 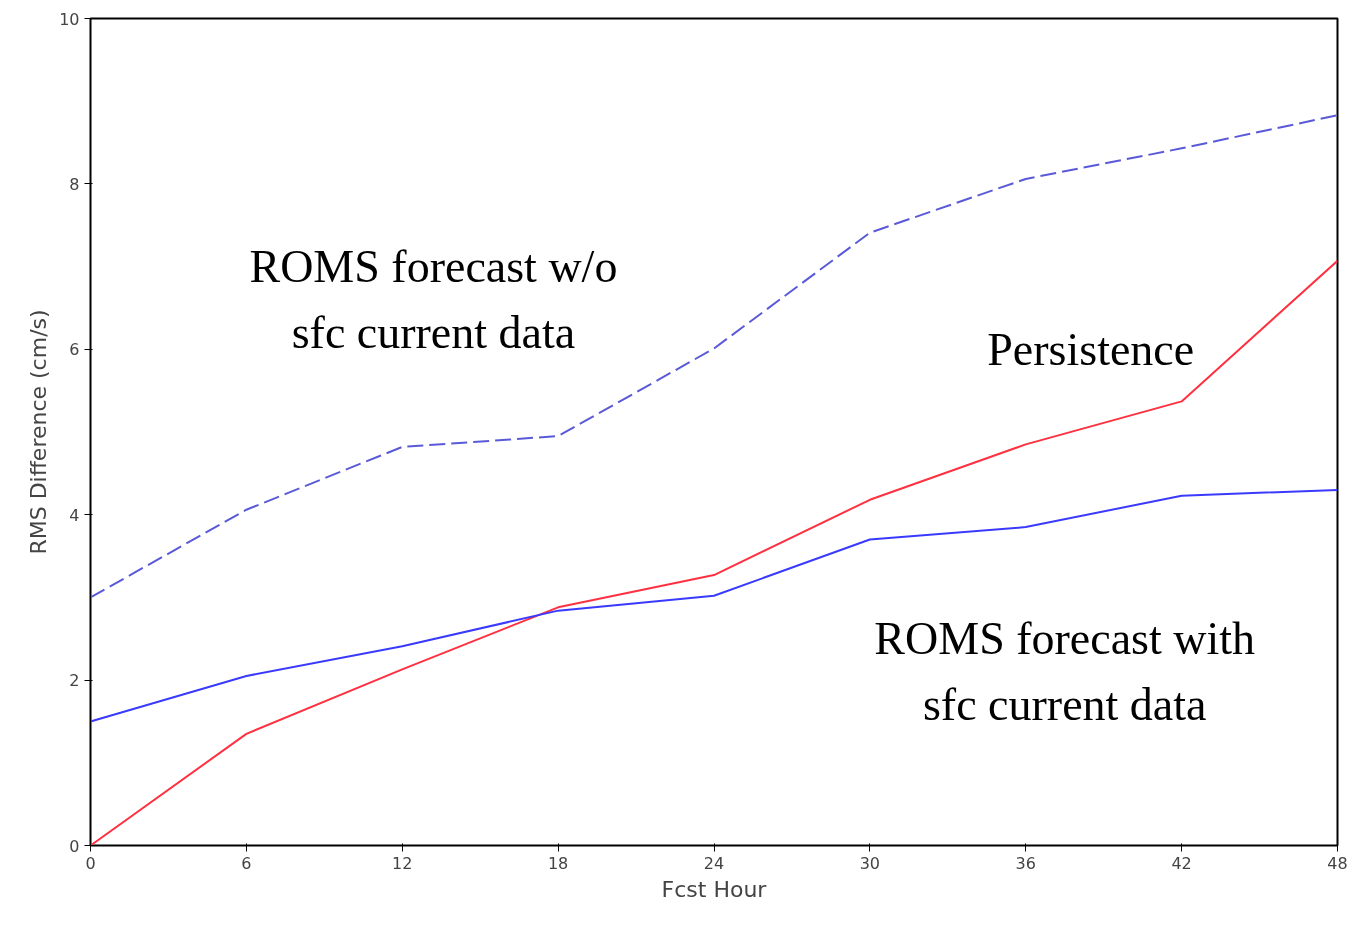 I want to click on series-label: ROMS forecast w/o sfc current data, so click(x=433, y=300).